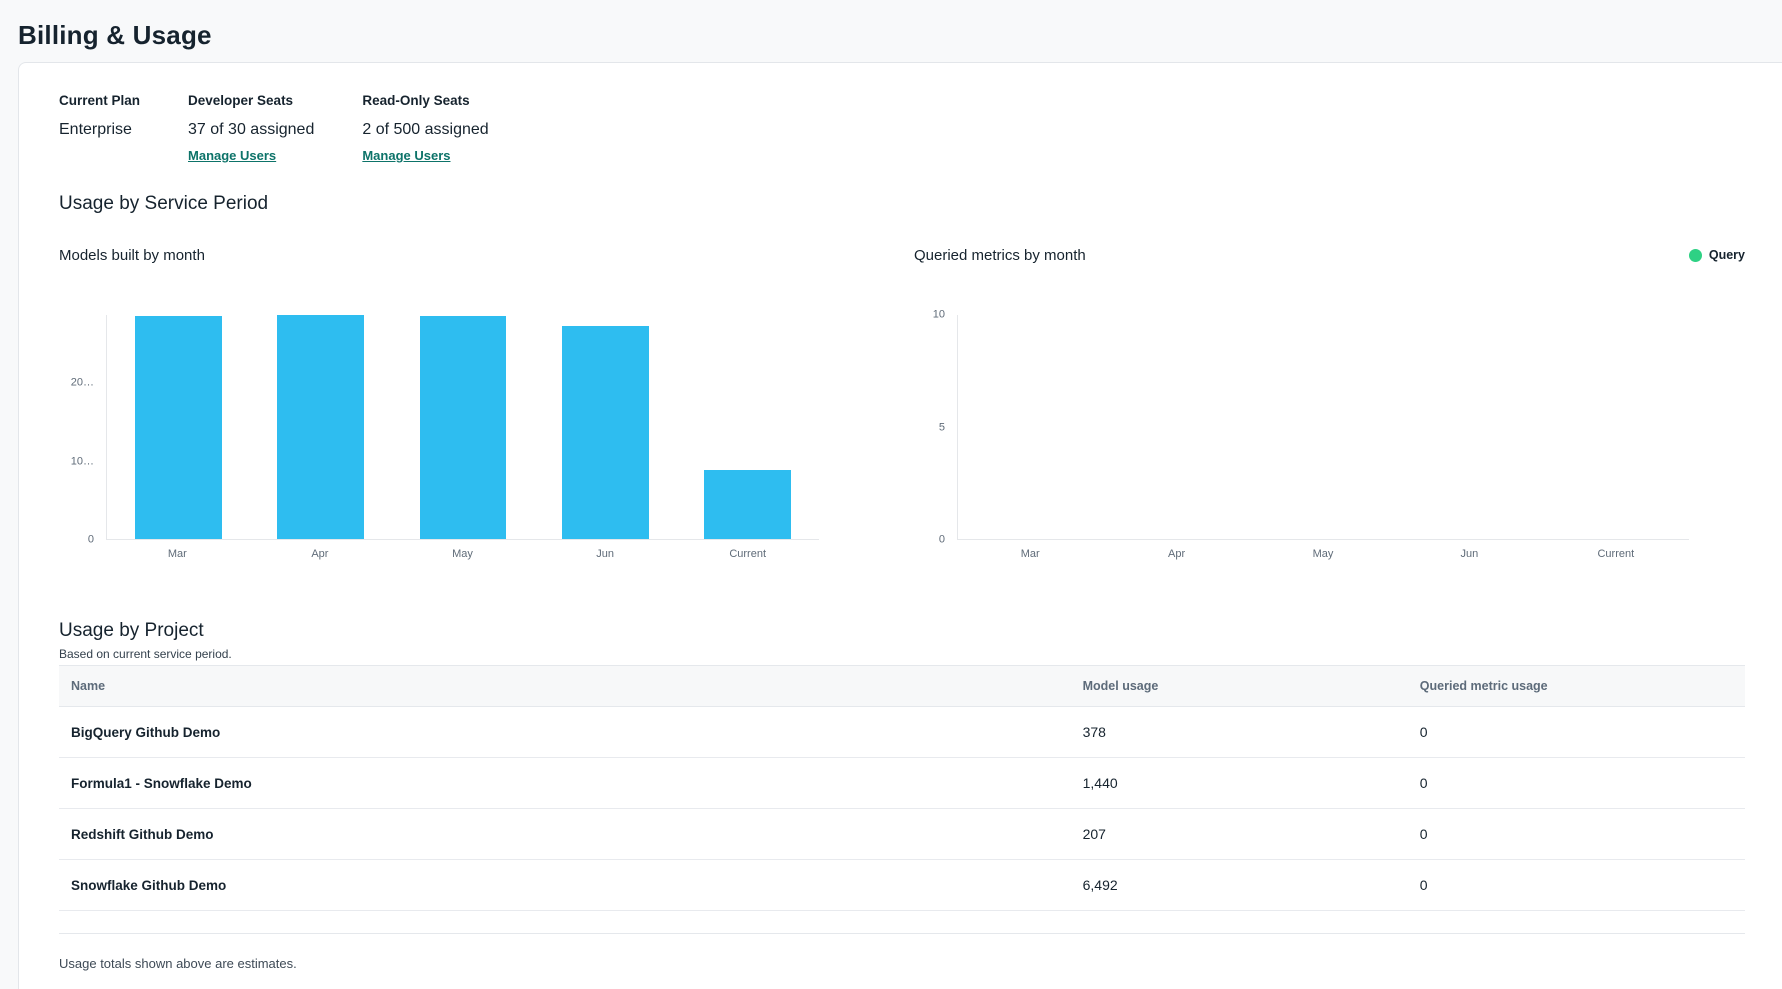 The height and width of the screenshot is (989, 1782). What do you see at coordinates (1239, 885) in the screenshot?
I see `model-usage-cell: 6,492` at bounding box center [1239, 885].